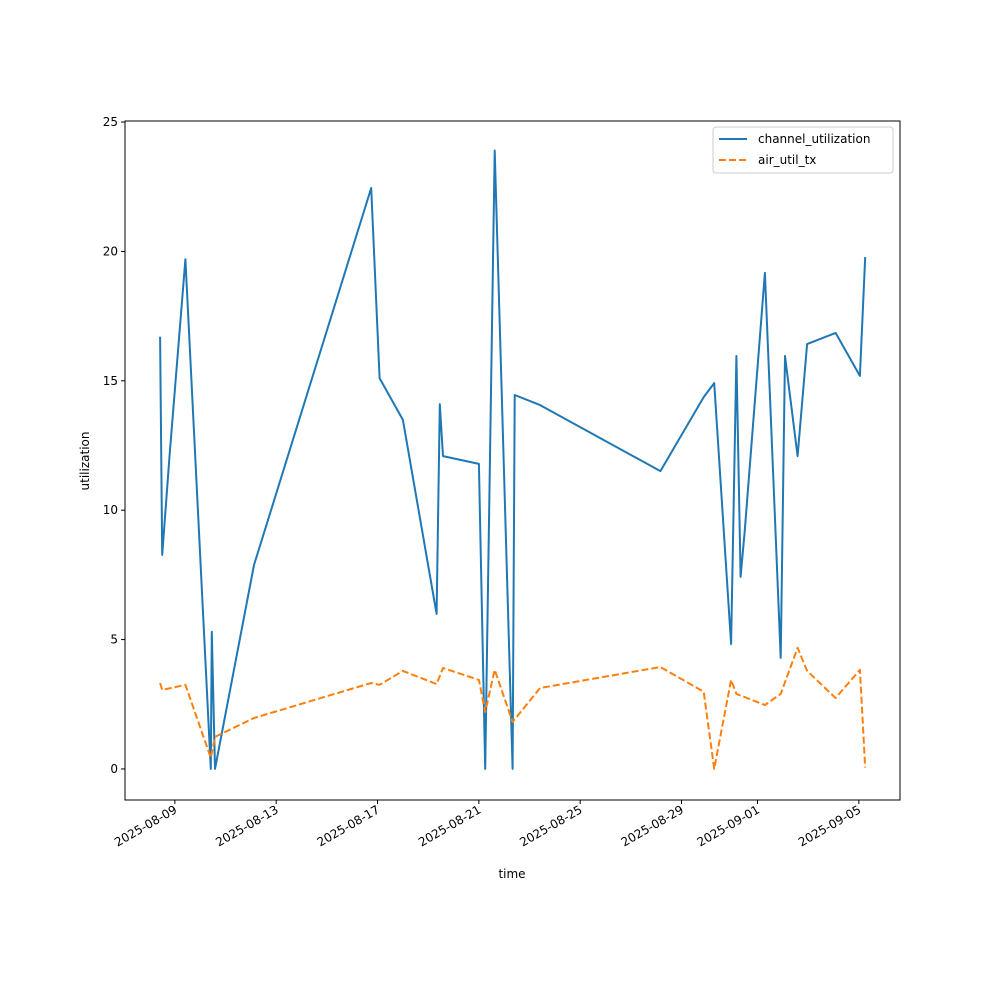 The height and width of the screenshot is (1000, 1000). Describe the element at coordinates (728, 825) in the screenshot. I see `x-tick-label: 2025-09-01` at that location.